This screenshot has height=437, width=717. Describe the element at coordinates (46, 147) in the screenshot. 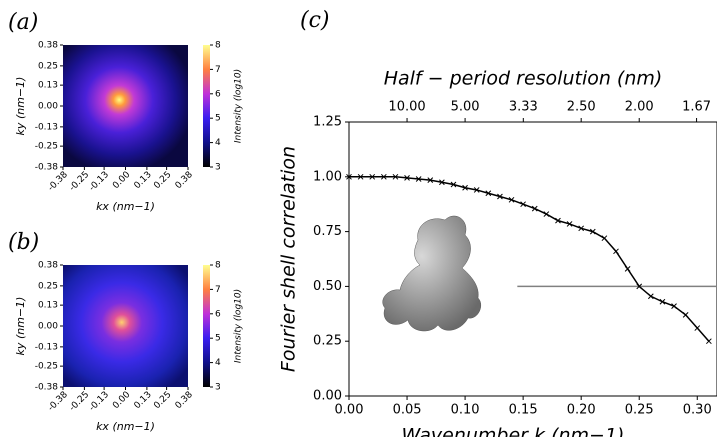

I see `y-tick-label: -0.25` at that location.